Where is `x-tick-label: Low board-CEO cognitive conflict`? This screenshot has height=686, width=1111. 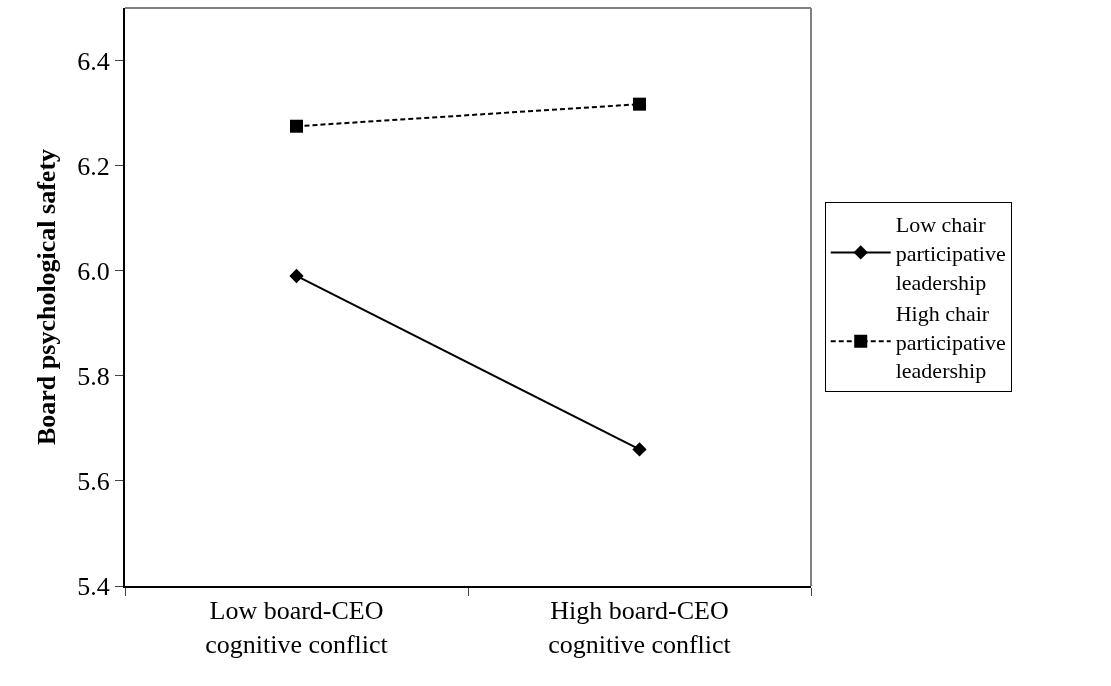
x-tick-label: Low board-CEO cognitive conflict is located at coordinates (297, 627).